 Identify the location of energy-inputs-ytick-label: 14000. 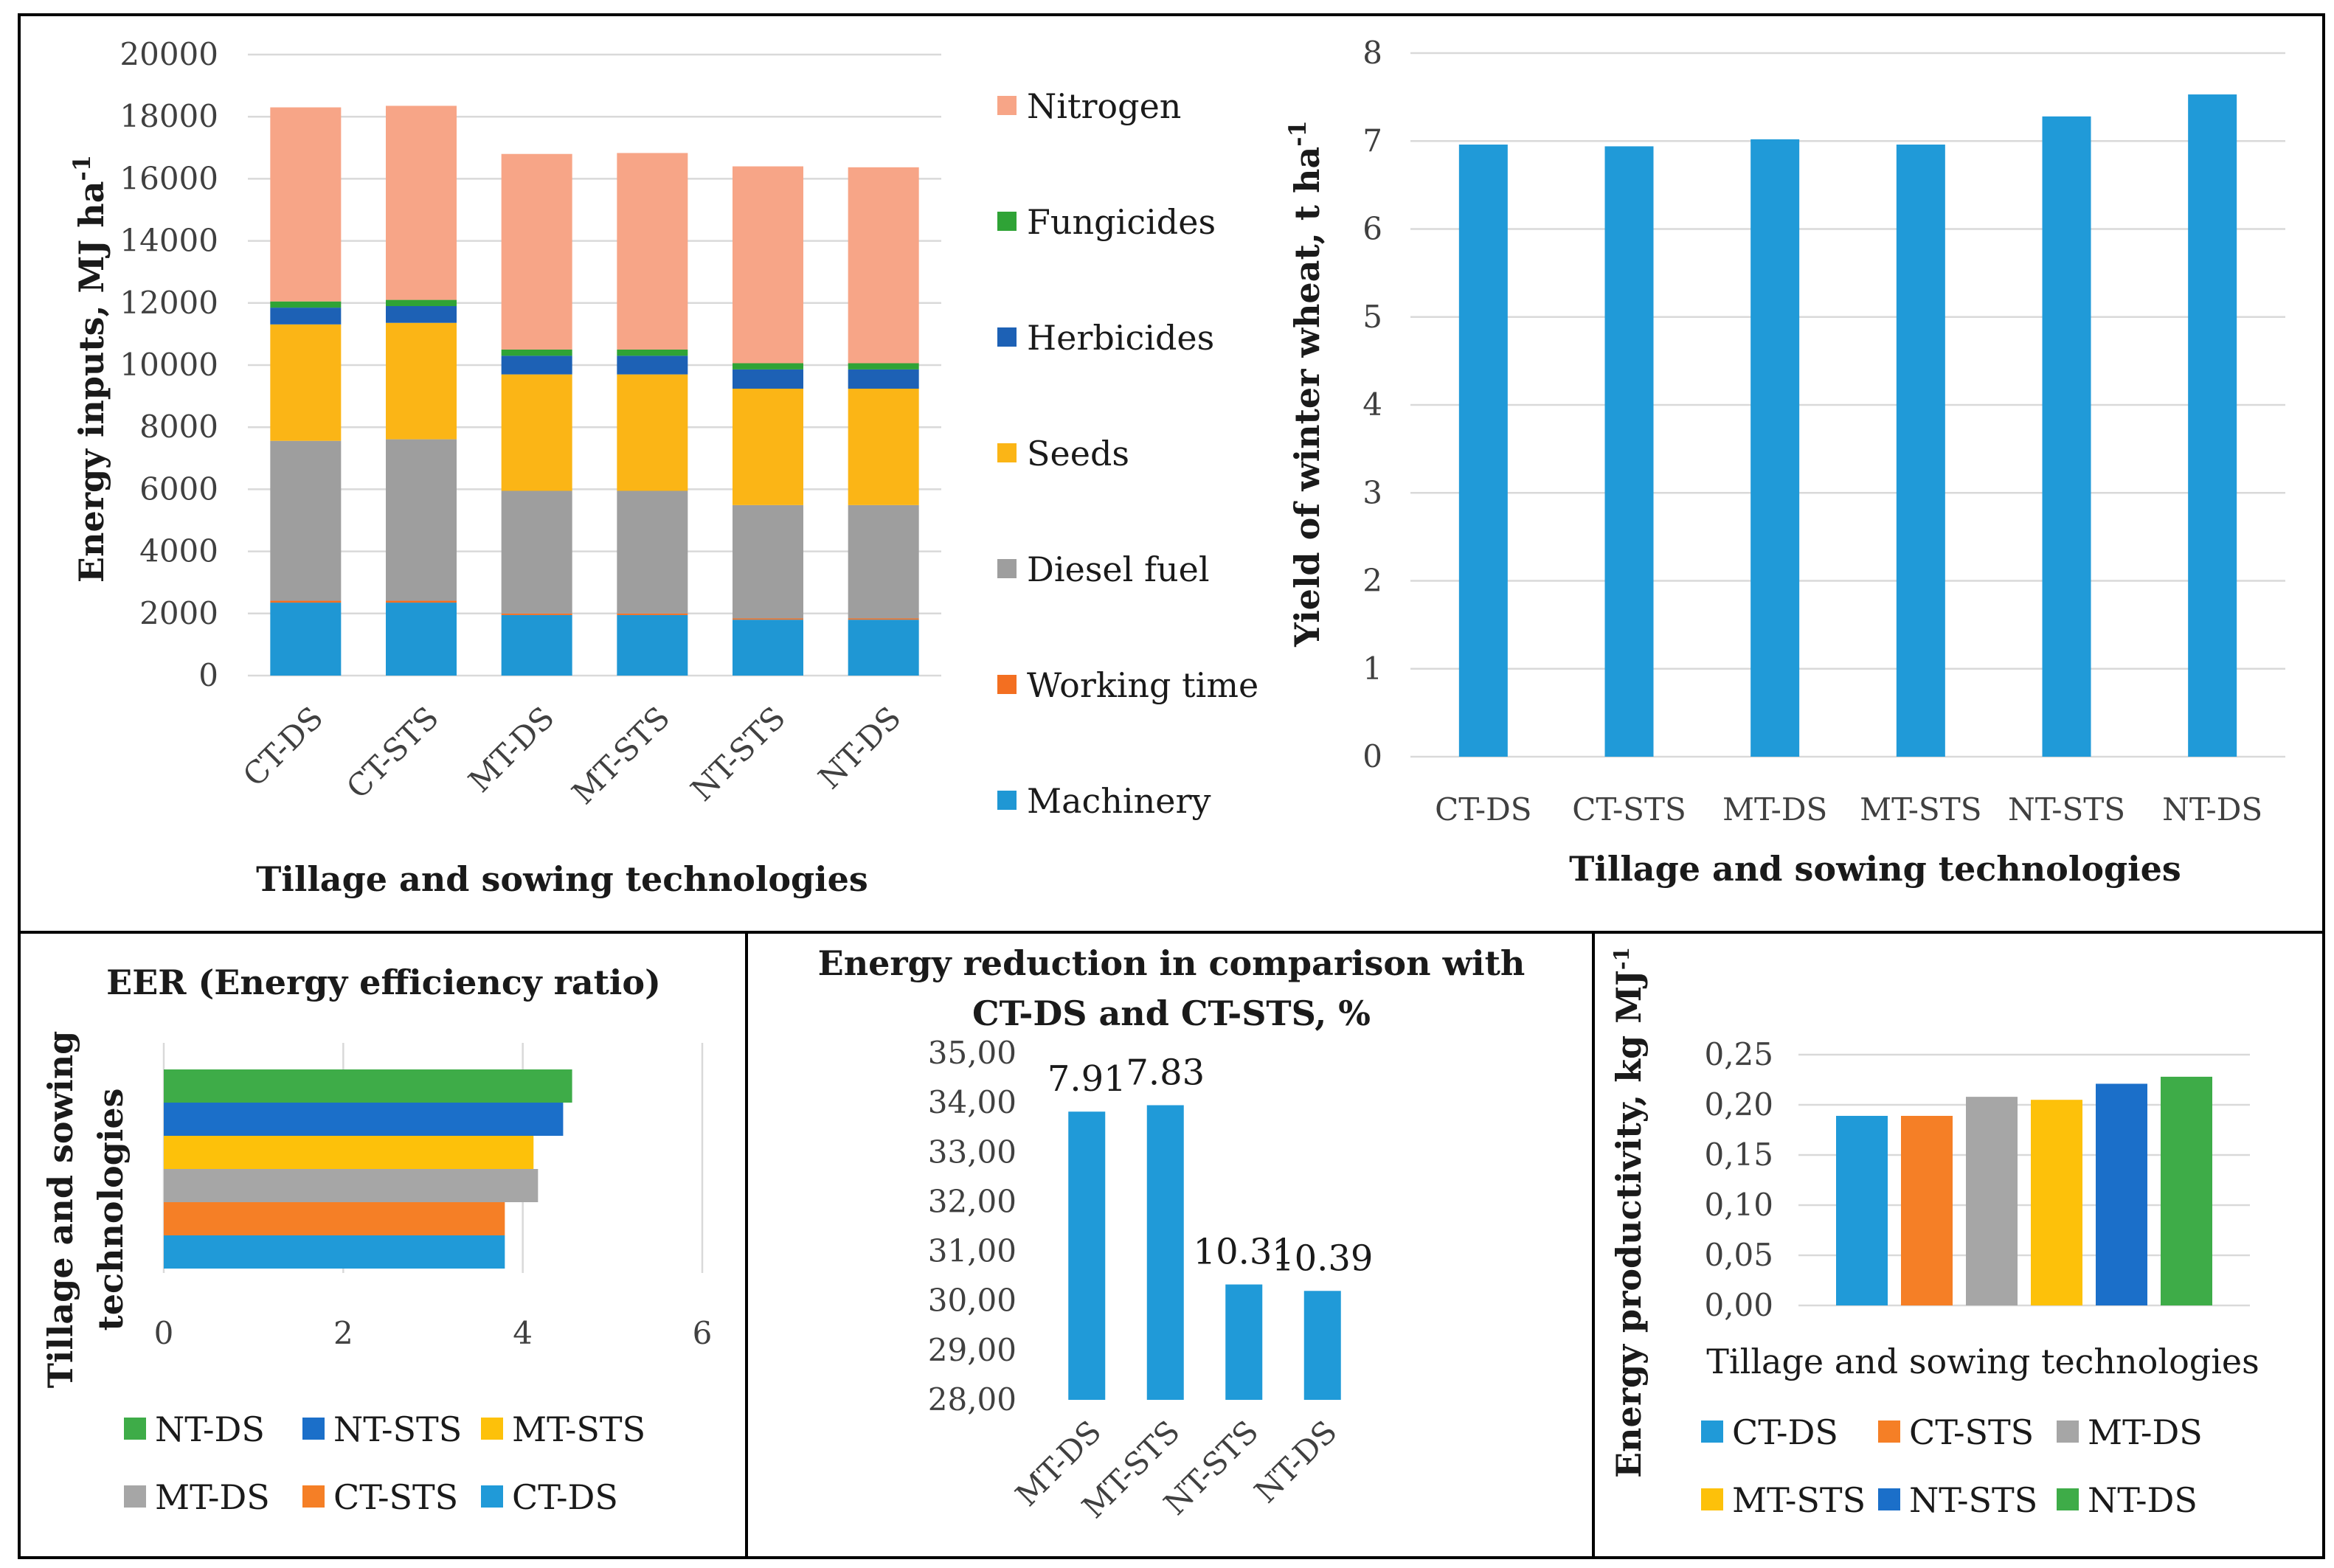
(169, 241).